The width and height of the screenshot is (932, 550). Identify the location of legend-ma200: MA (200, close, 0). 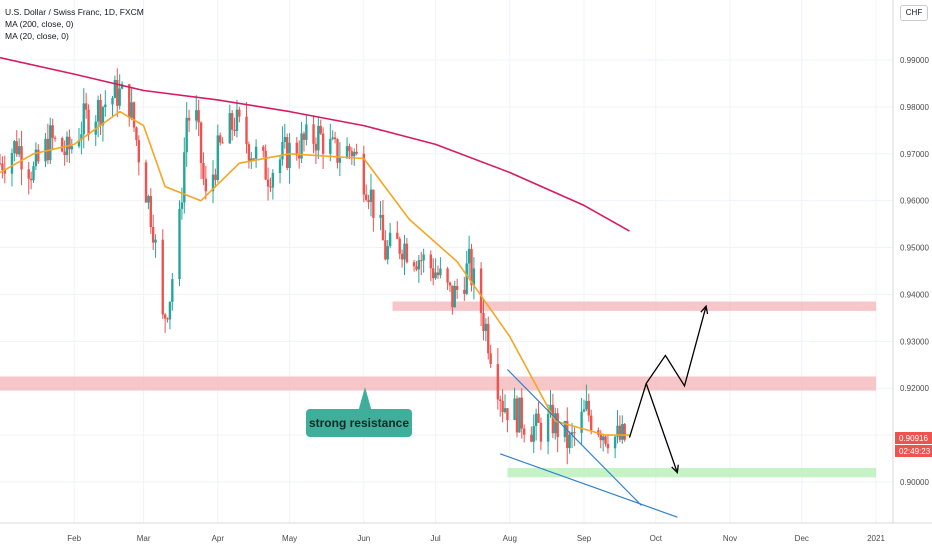
(39, 24).